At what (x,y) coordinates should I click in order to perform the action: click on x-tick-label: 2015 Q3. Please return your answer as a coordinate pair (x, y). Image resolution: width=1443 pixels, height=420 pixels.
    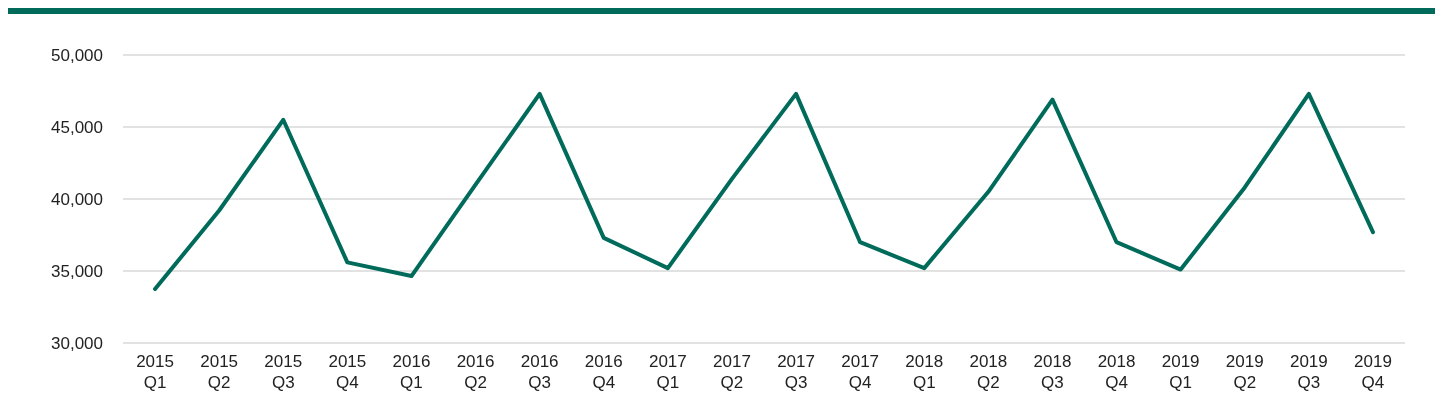
    Looking at the image, I should click on (283, 372).